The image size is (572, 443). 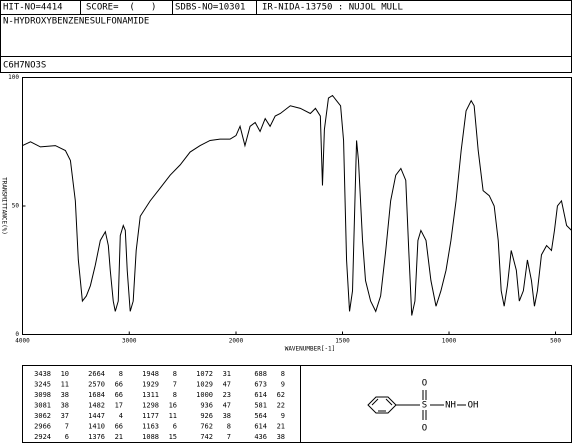 I want to click on peak-wavenumber: 936, so click(x=206, y=406).